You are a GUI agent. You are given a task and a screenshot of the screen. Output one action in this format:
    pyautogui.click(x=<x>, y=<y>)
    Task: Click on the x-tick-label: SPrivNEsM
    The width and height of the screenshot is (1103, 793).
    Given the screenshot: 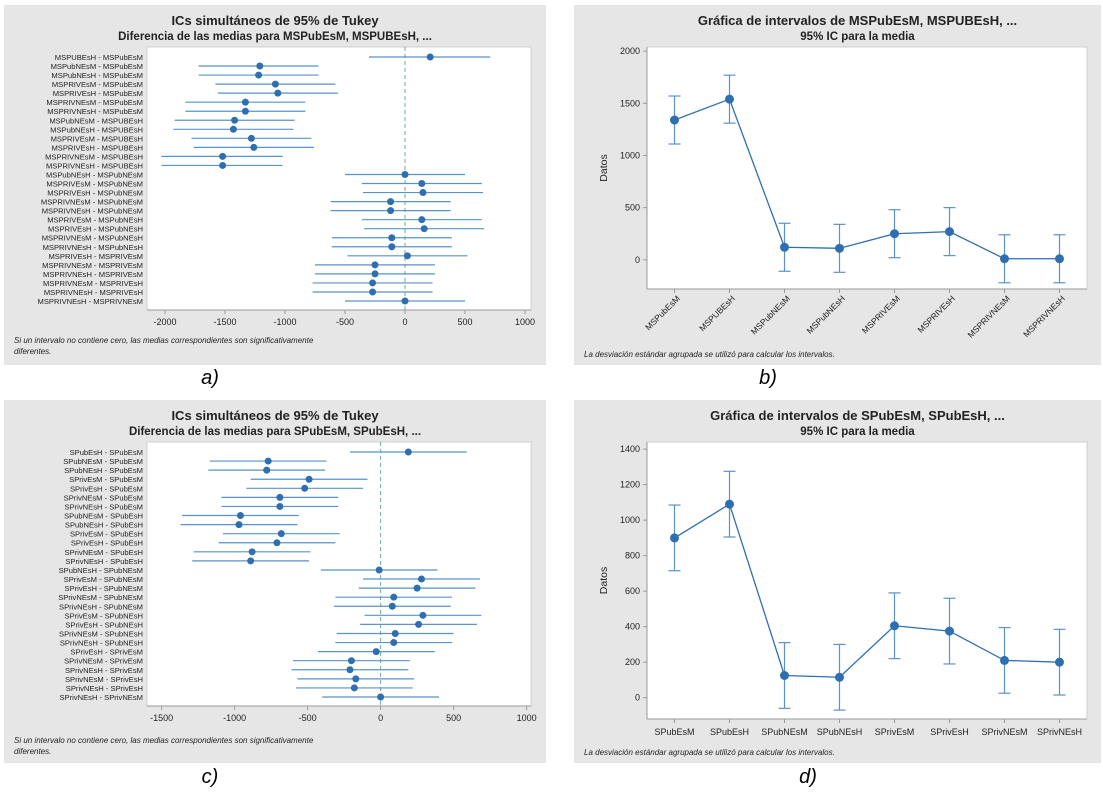 What is the action you would take?
    pyautogui.click(x=1004, y=732)
    